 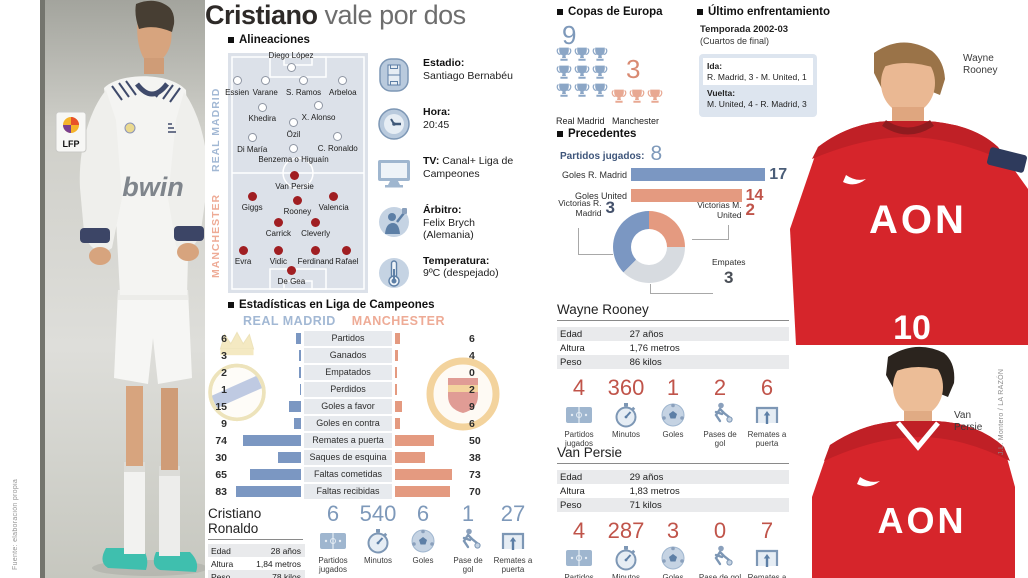 I want to click on temporada-label: Temporada 2002-03, so click(x=744, y=29).